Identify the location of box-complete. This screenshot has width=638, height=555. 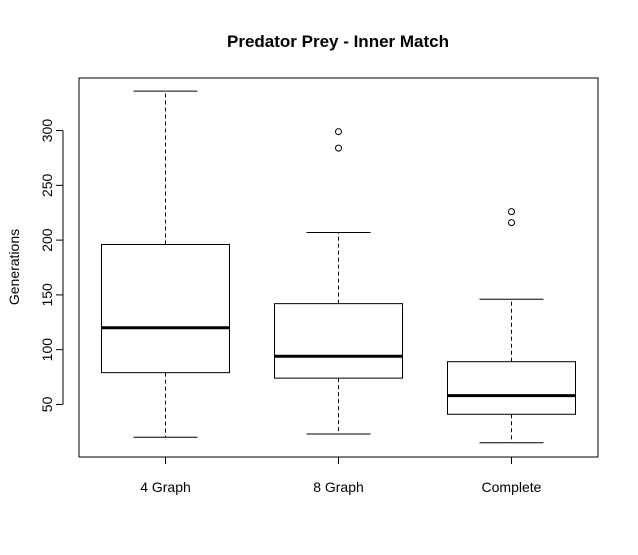
(511, 326).